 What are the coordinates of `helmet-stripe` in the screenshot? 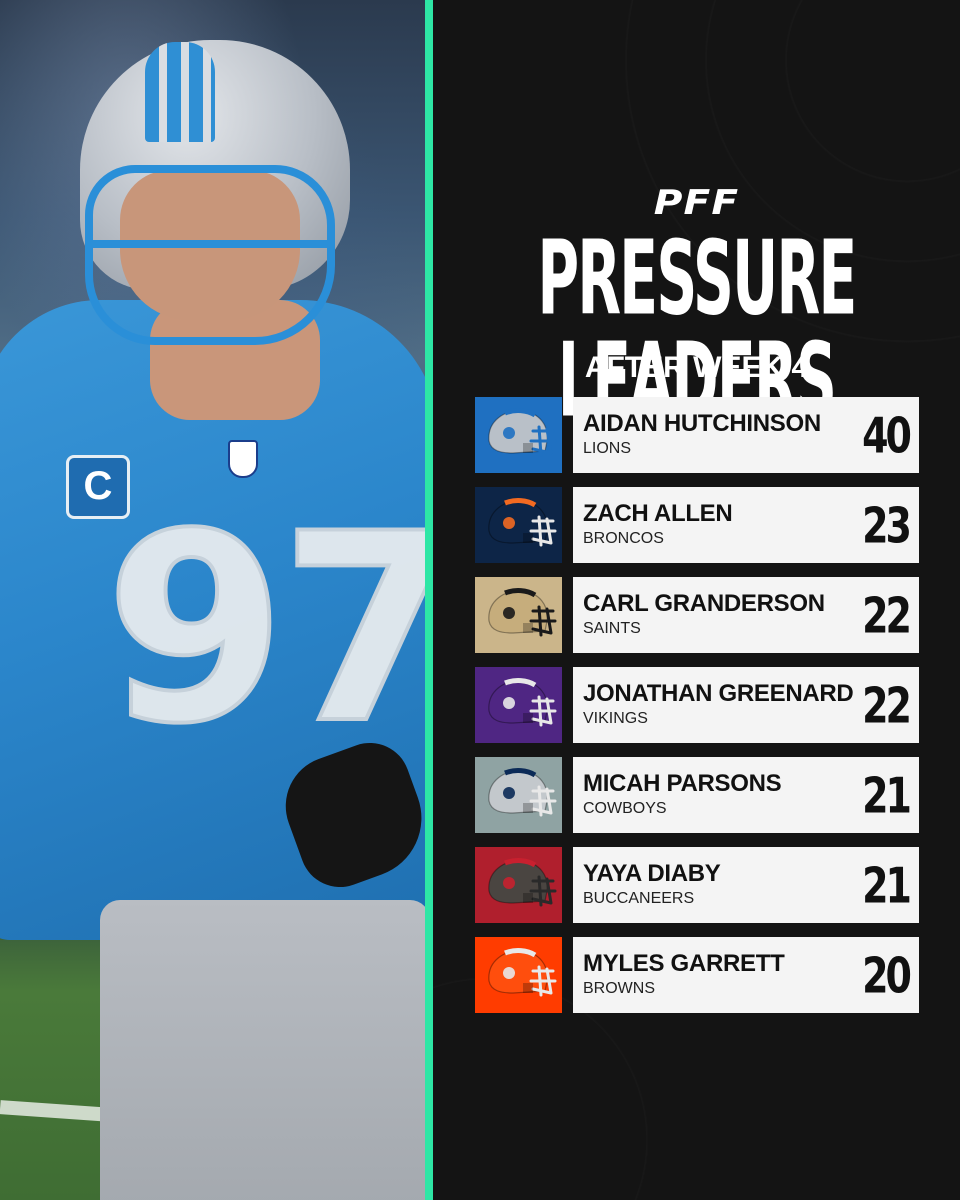 It's located at (180, 92).